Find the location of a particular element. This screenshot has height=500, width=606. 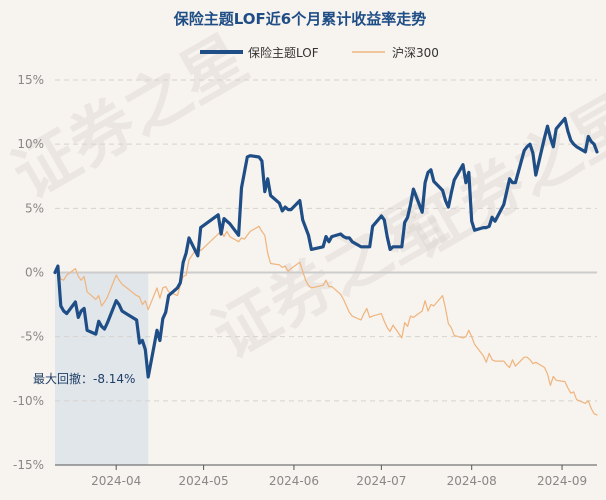

y-tick-label: 5% is located at coordinates (34, 208).